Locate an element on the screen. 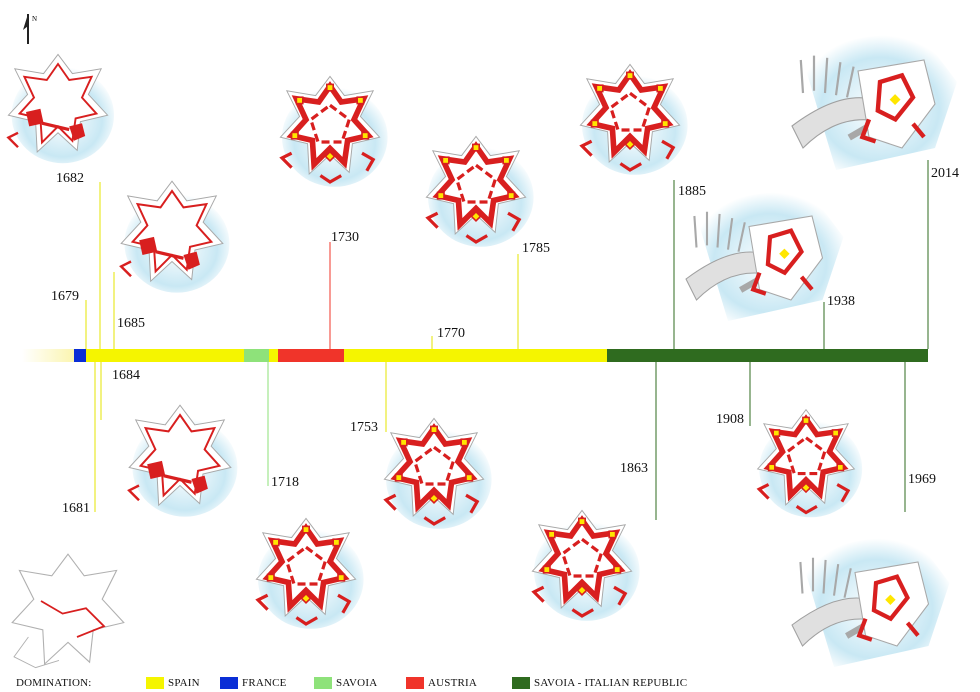  timeline-segment-savoia is located at coordinates (256, 355).